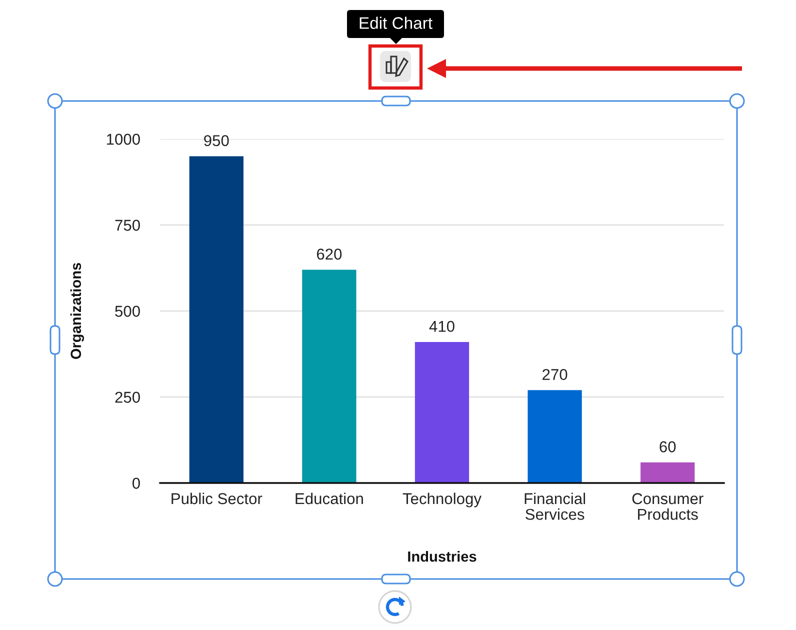  I want to click on y-axis-title: Organizations, so click(77, 311).